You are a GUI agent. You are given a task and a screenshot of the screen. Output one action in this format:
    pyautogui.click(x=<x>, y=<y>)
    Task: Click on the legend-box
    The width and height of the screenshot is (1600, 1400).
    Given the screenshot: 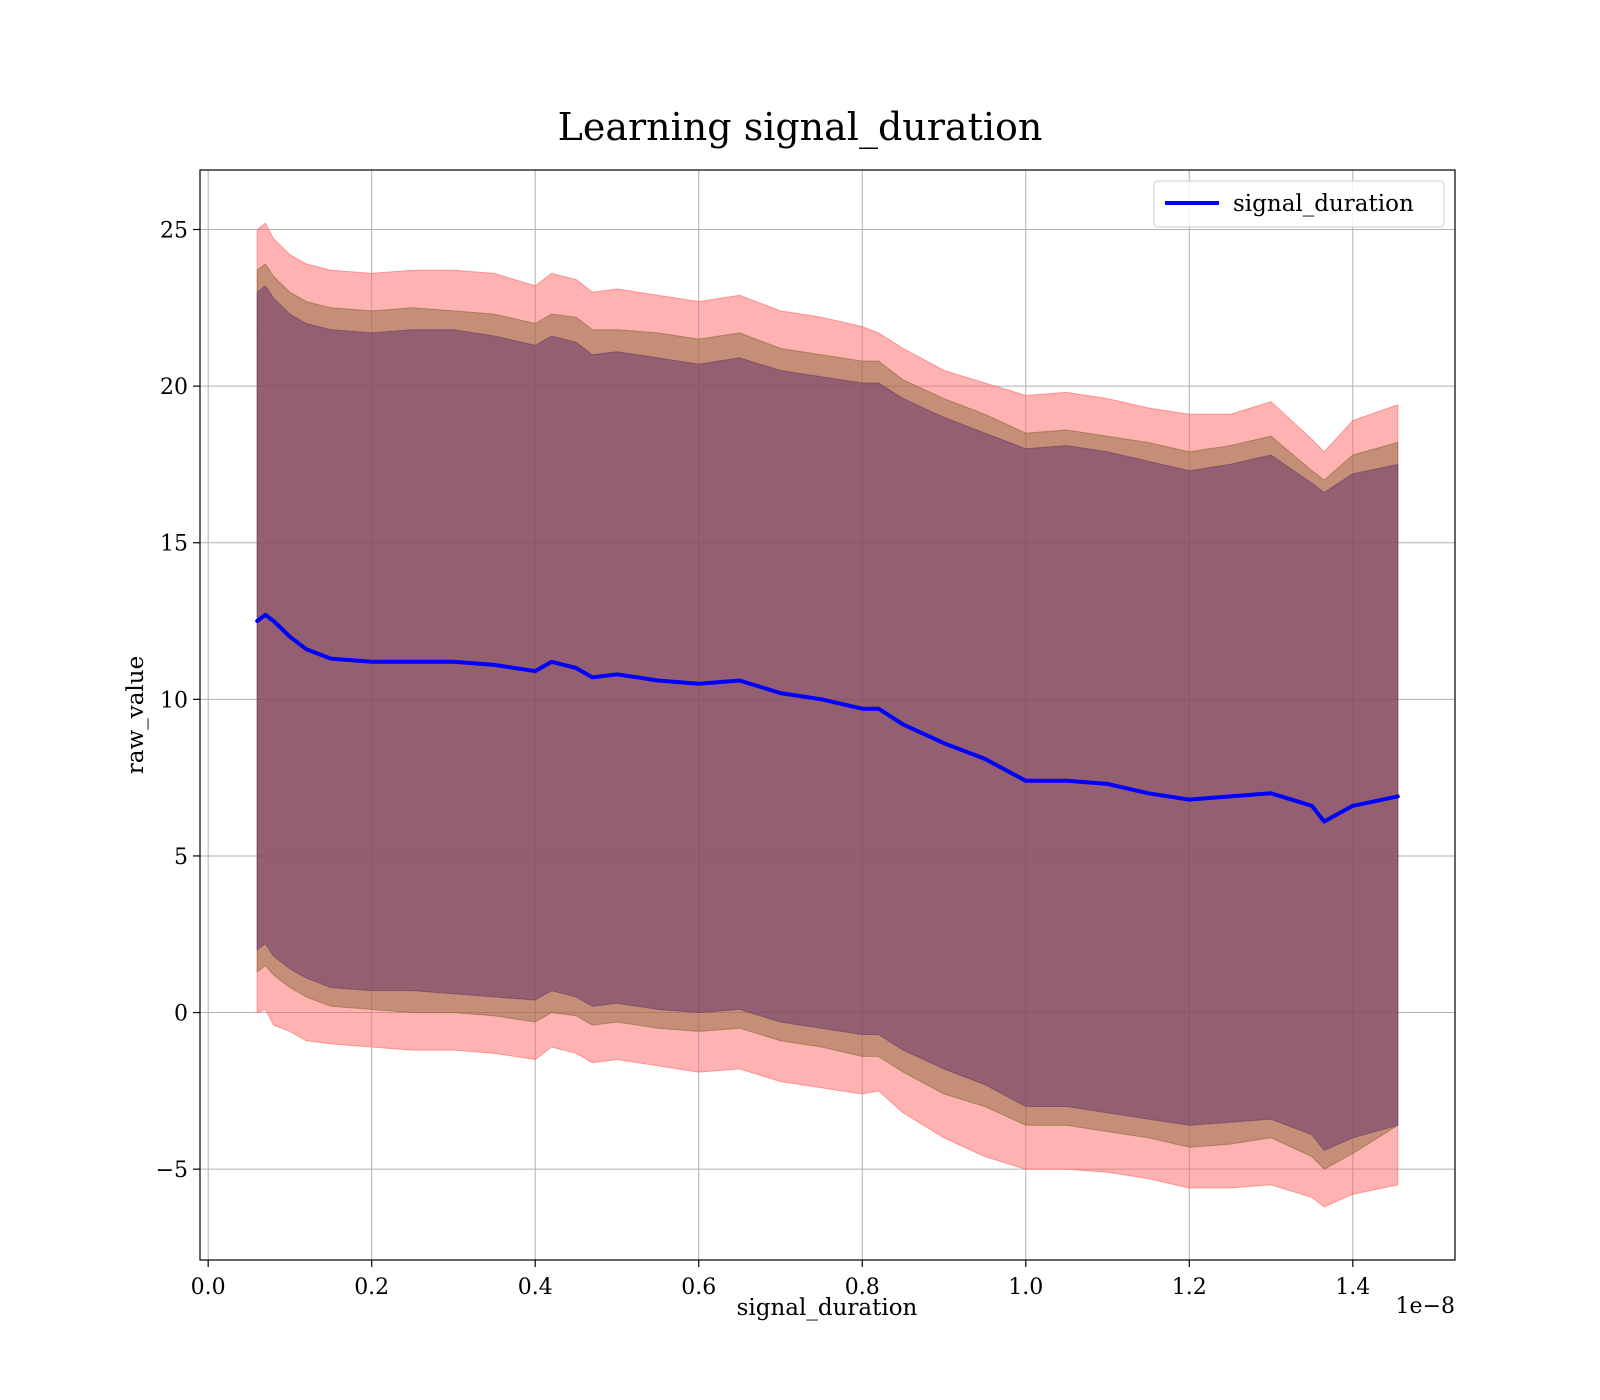 What is the action you would take?
    pyautogui.click(x=1299, y=204)
    